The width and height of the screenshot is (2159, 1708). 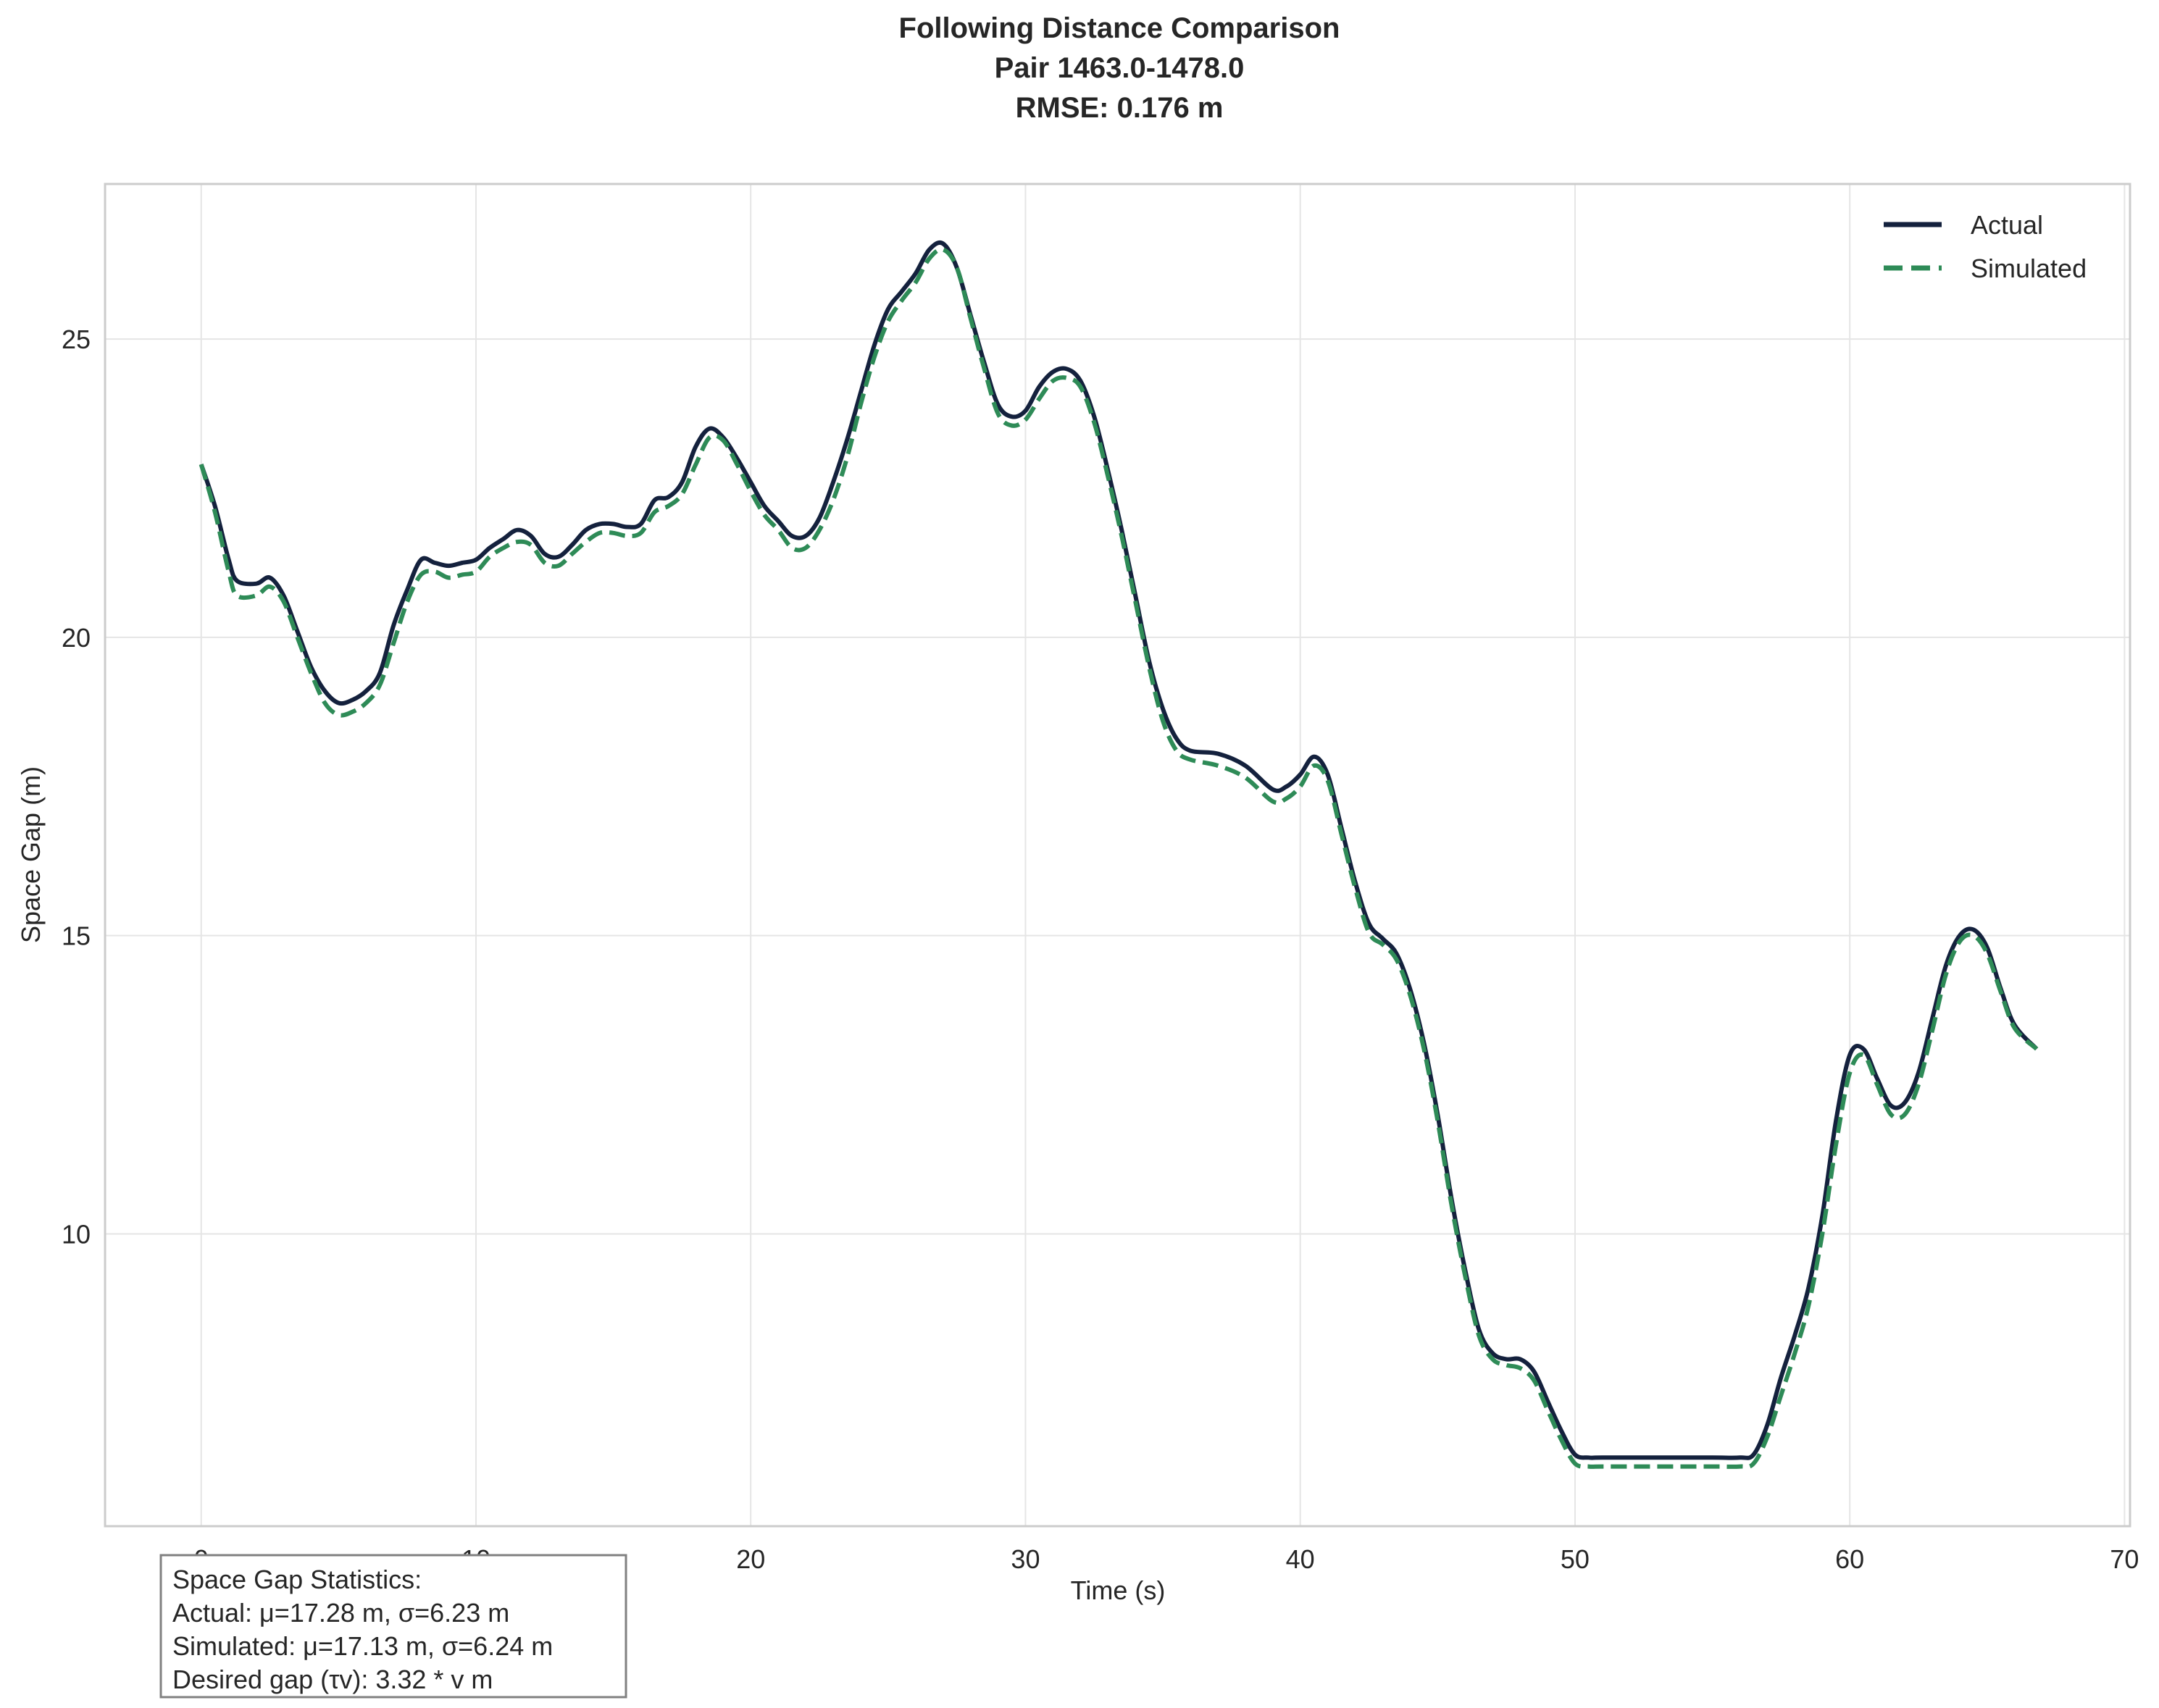 I want to click on legend-label-actual: Actual, so click(x=2007, y=225).